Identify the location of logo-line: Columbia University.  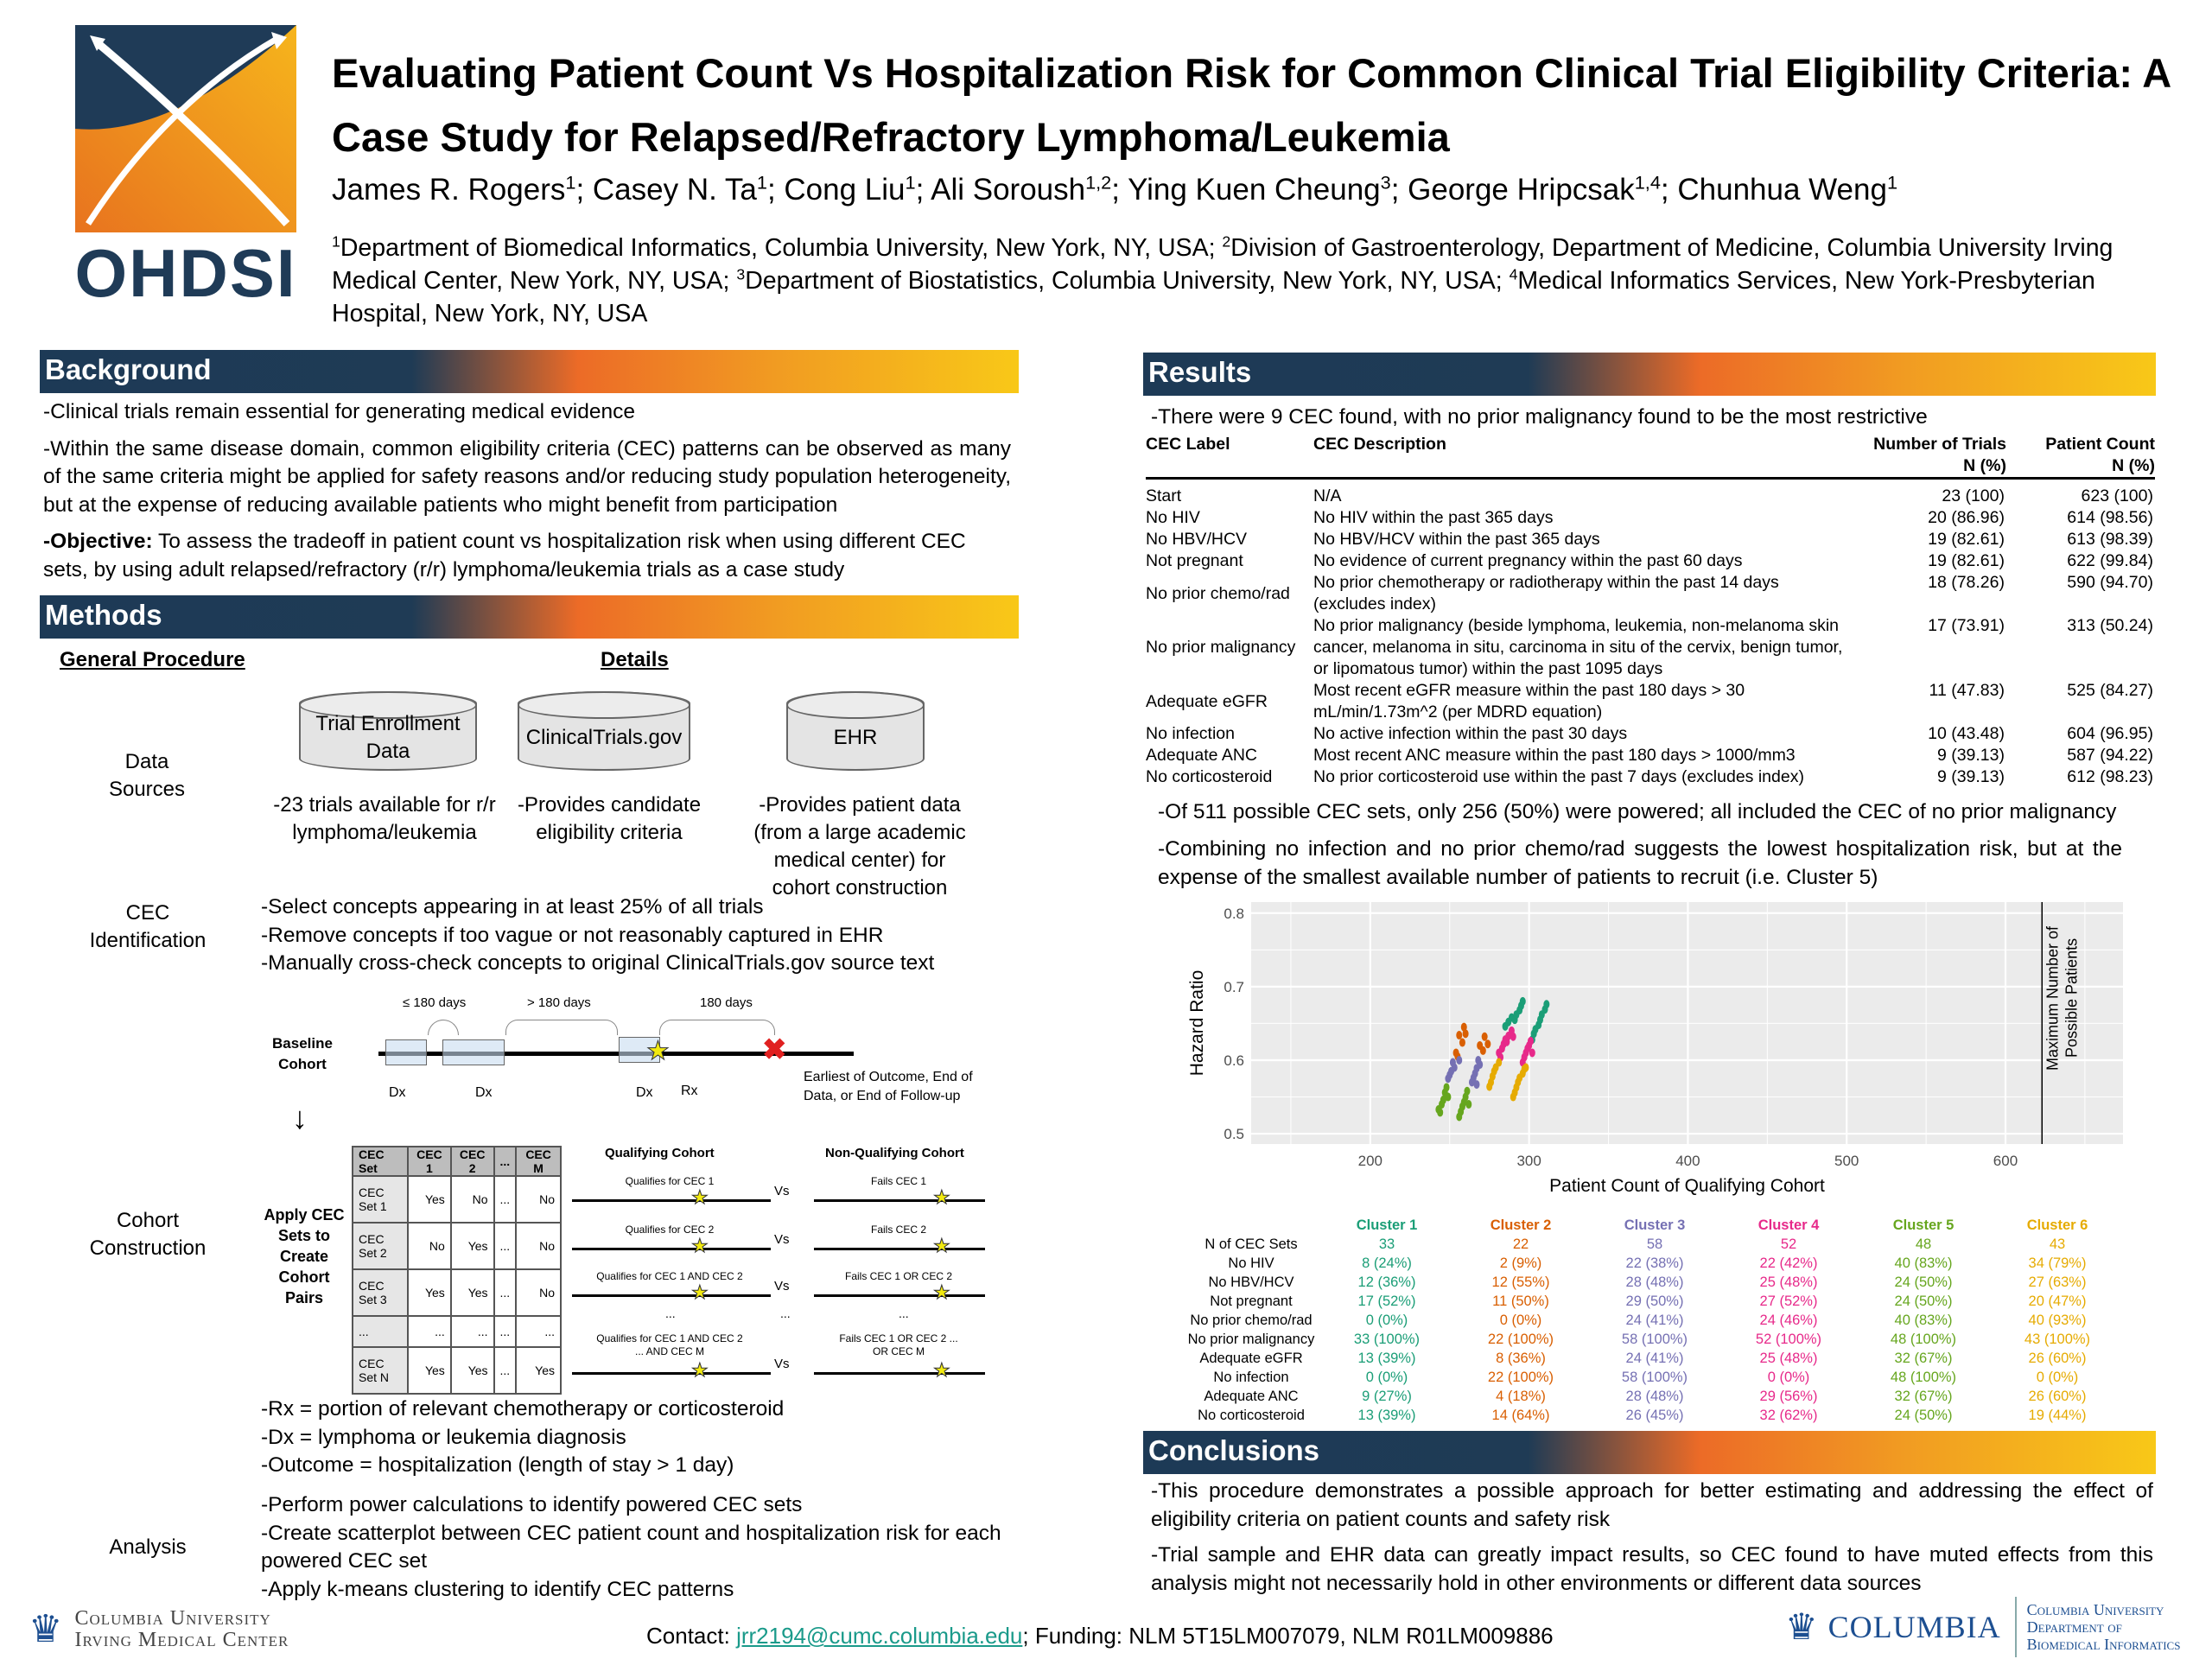
(2095, 1609).